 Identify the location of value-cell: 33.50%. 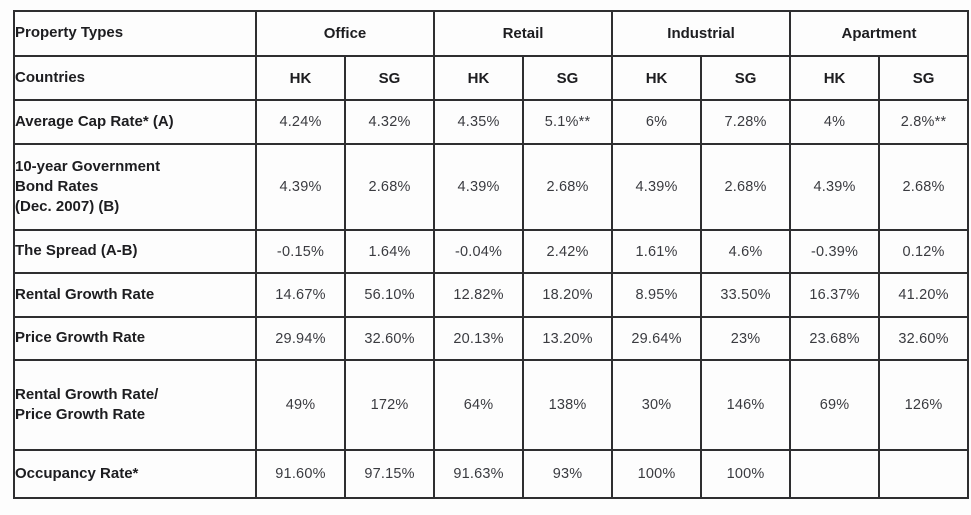
(746, 295).